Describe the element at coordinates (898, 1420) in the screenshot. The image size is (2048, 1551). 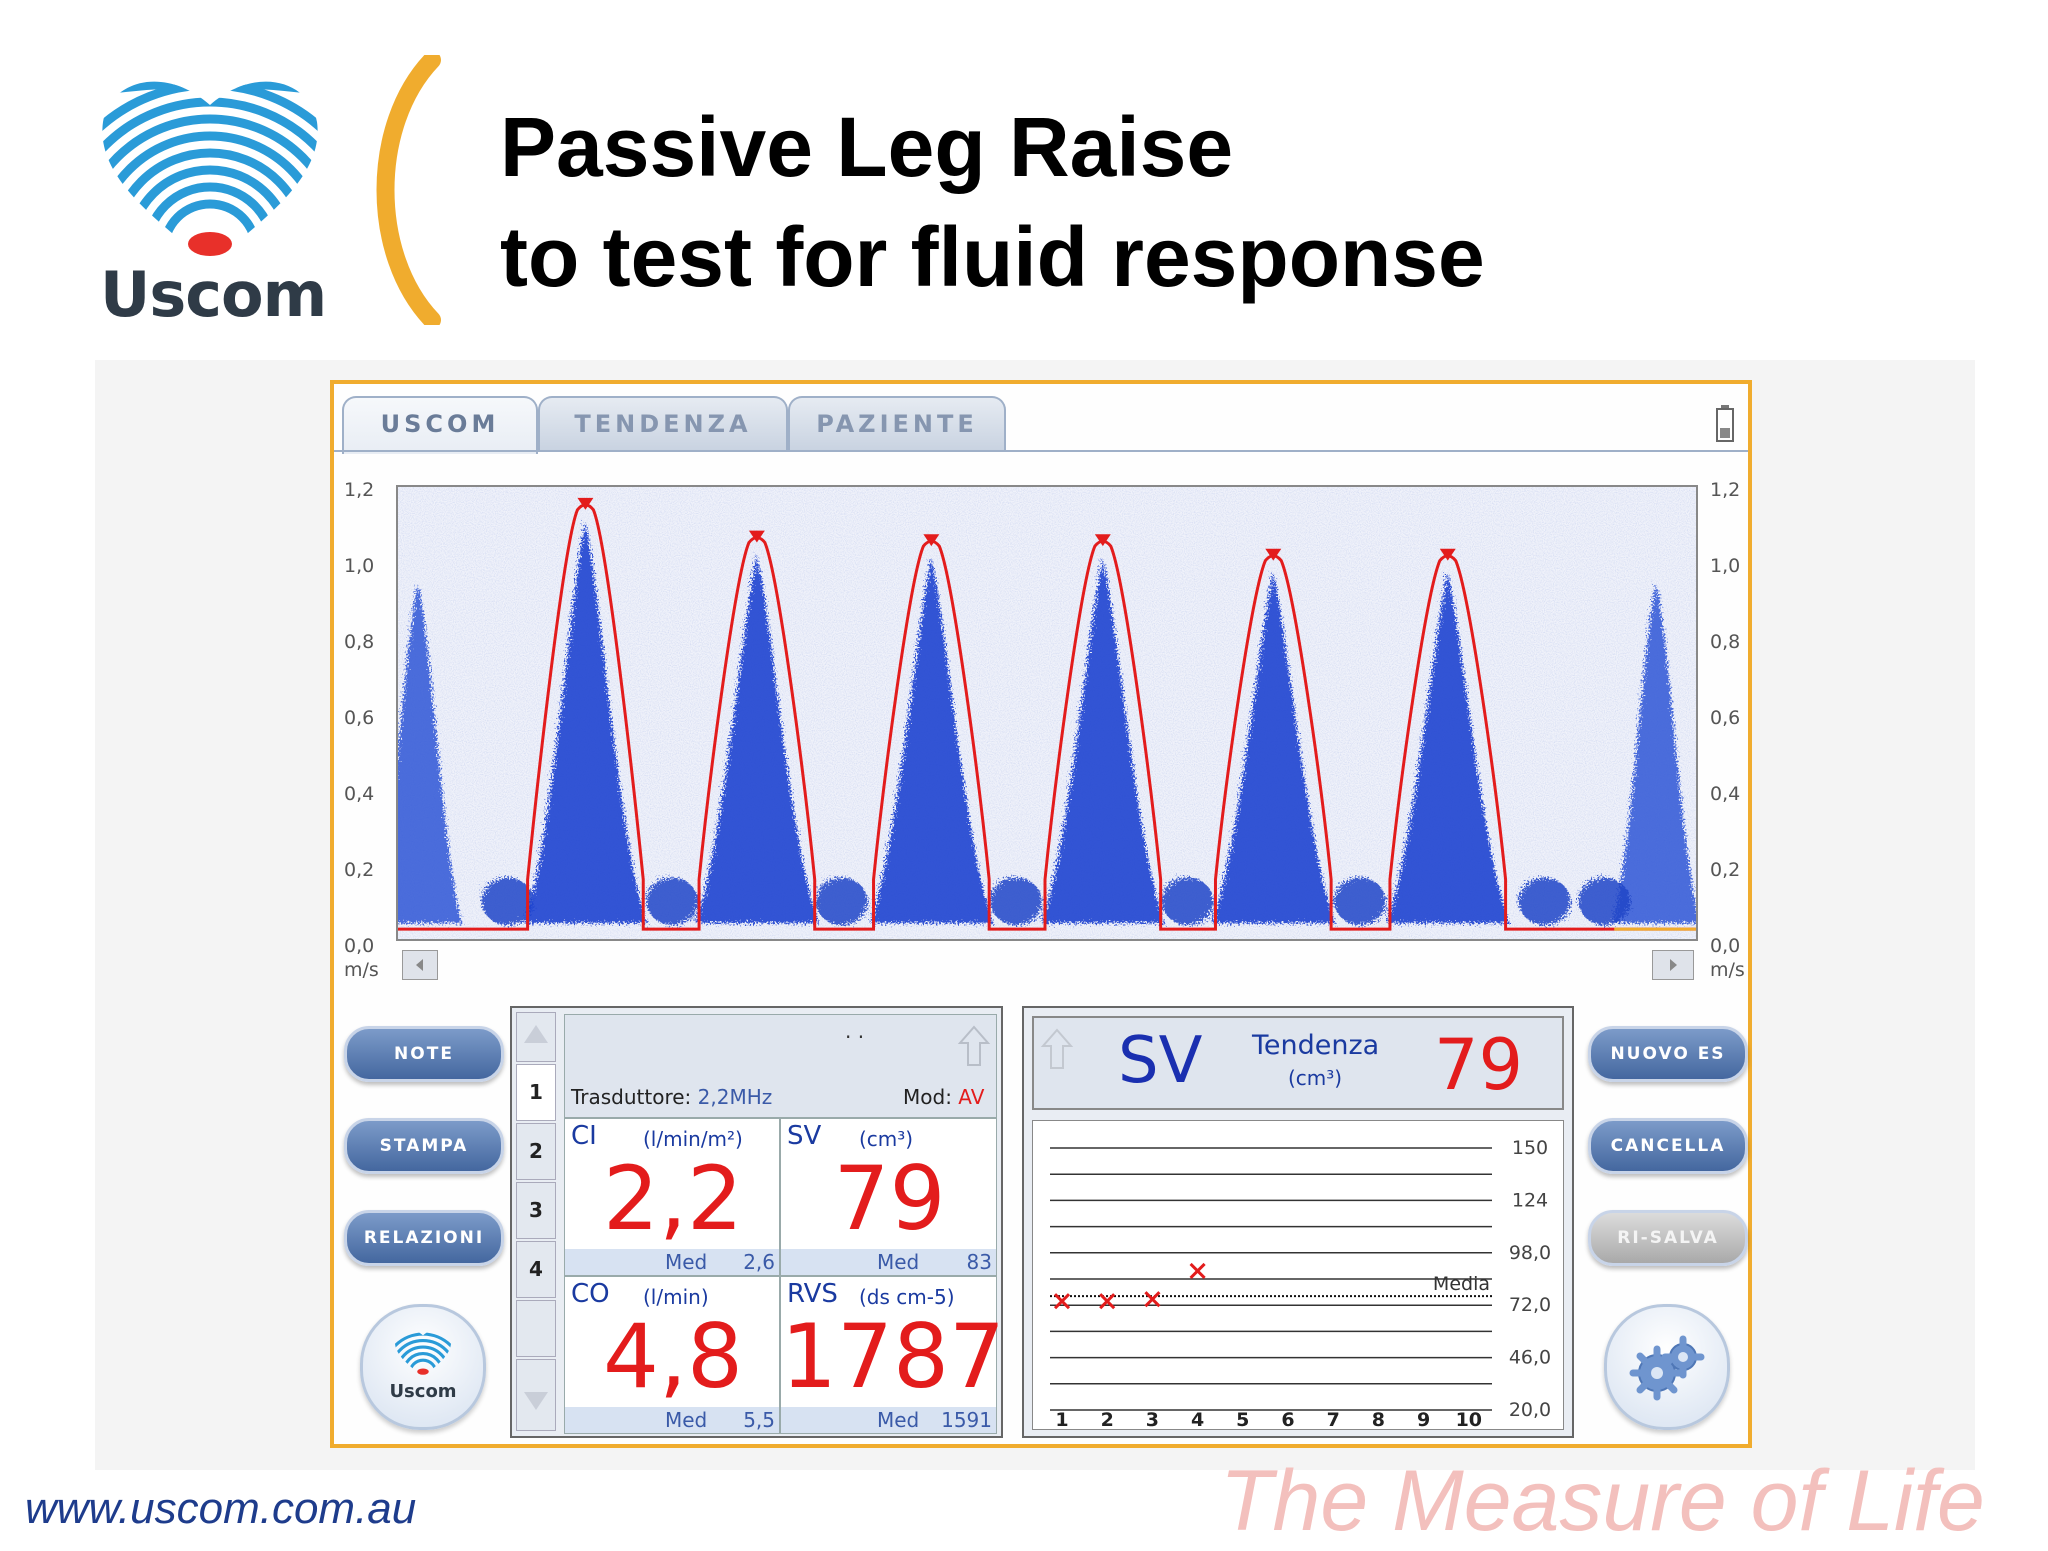
I see `rvs-med-label: Med` at that location.